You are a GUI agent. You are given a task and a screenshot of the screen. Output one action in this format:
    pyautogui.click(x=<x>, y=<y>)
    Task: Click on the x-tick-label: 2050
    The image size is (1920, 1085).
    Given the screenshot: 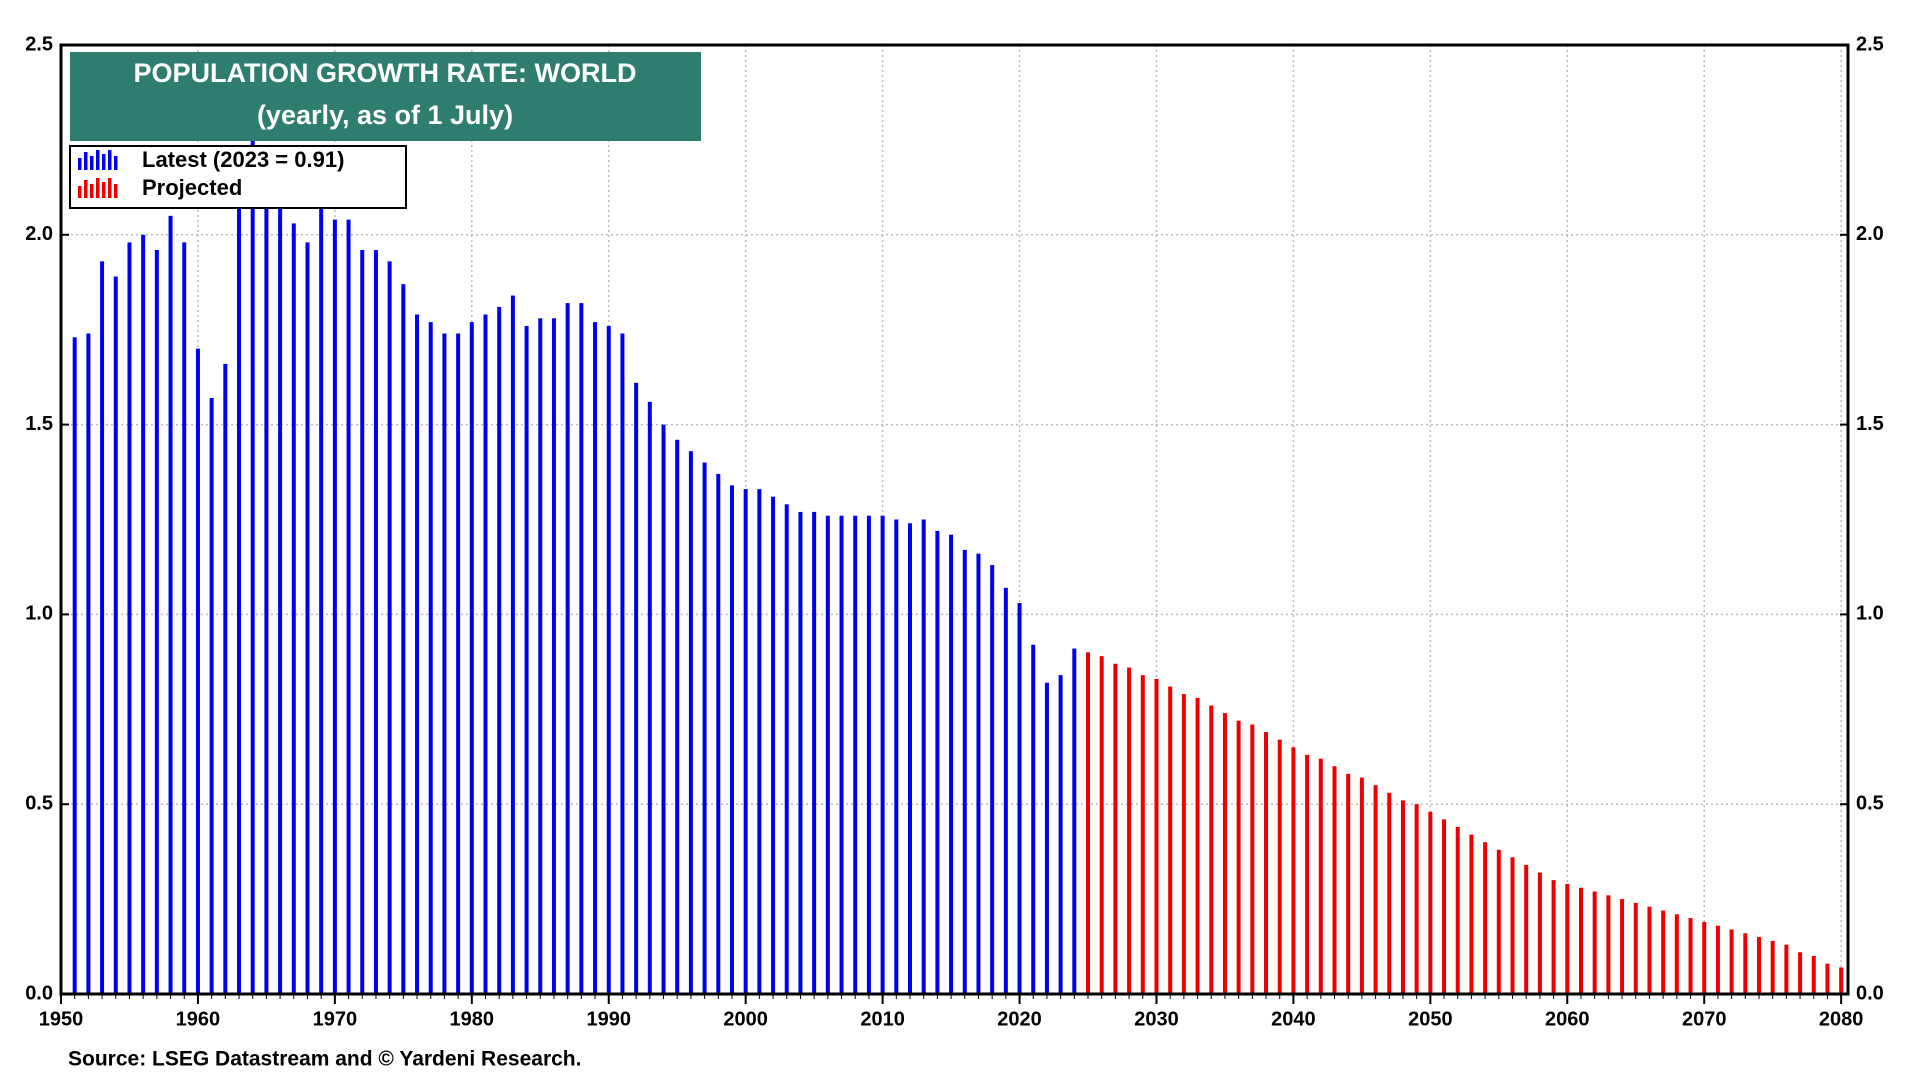 What is the action you would take?
    pyautogui.click(x=1430, y=1019)
    